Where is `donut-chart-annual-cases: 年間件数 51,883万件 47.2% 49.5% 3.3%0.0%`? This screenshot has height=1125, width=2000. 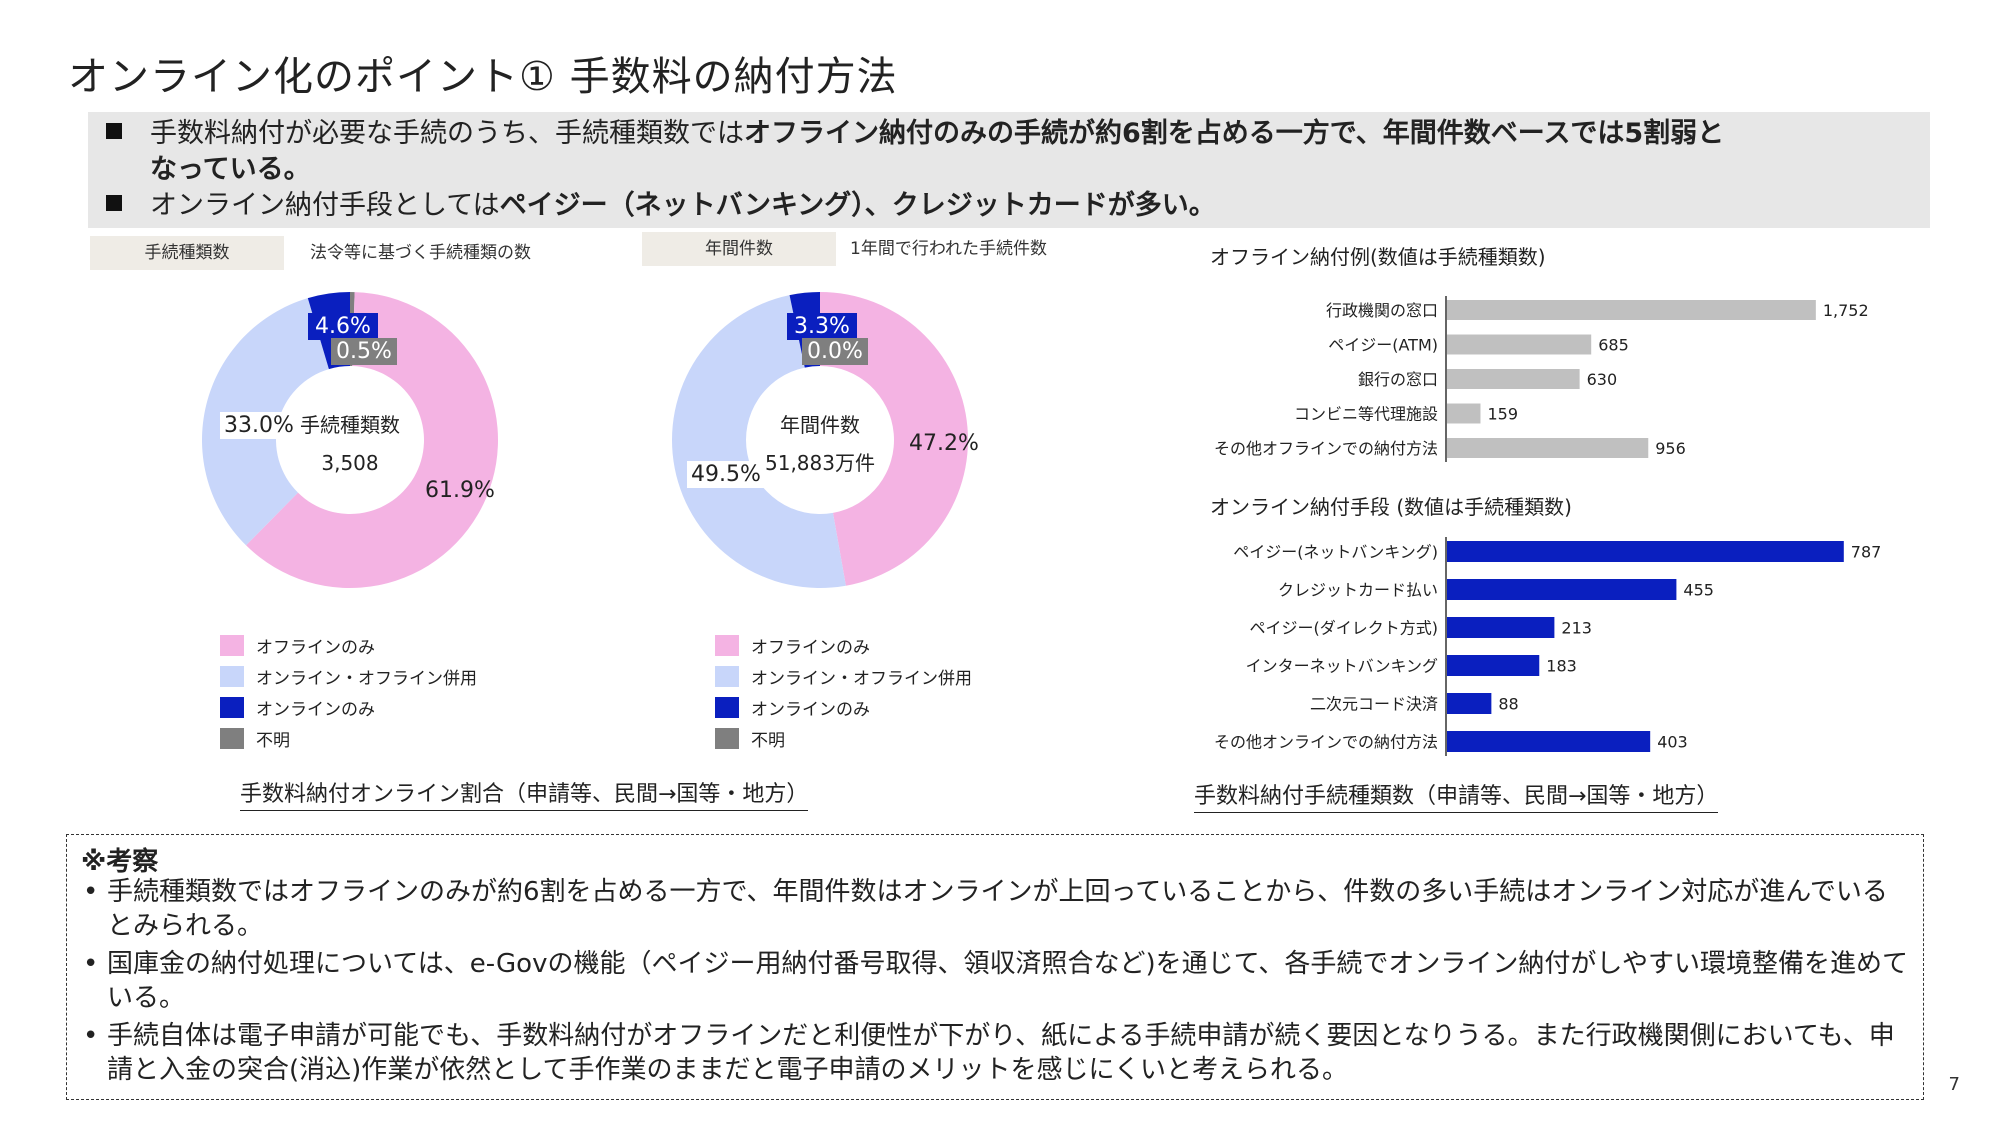
donut-chart-annual-cases: 年間件数 51,883万件 47.2% 49.5% 3.3%0.0% is located at coordinates (825, 440).